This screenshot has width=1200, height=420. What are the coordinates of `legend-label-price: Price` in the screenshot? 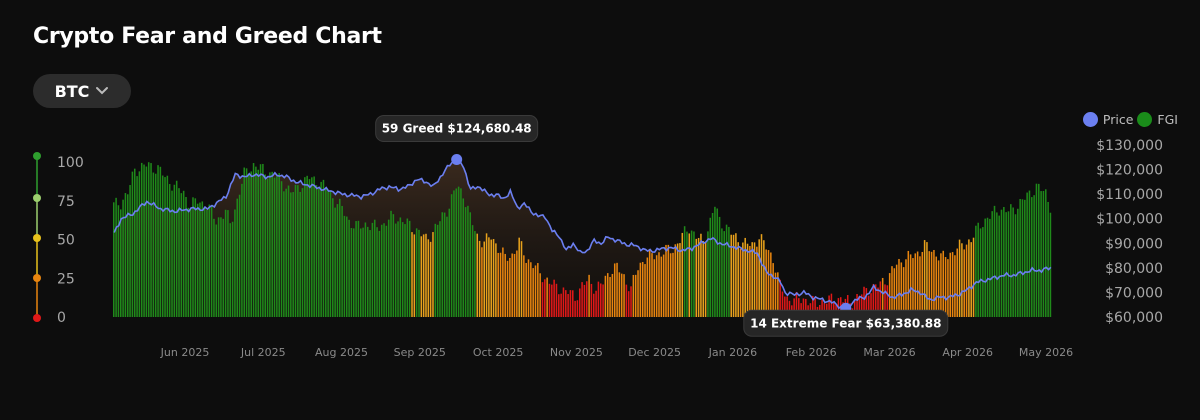 It's located at (1118, 119).